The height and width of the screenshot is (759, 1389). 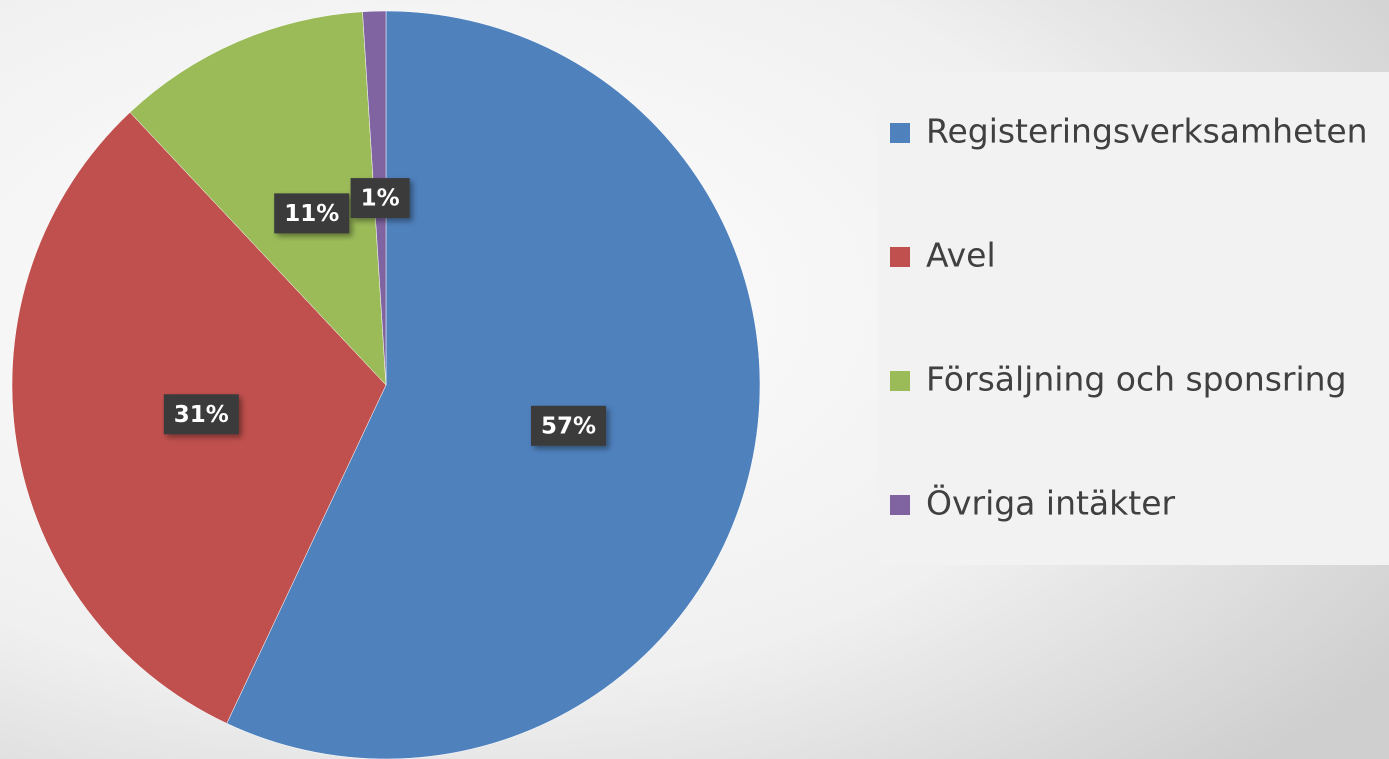 I want to click on legend-label: Avel, so click(x=961, y=255).